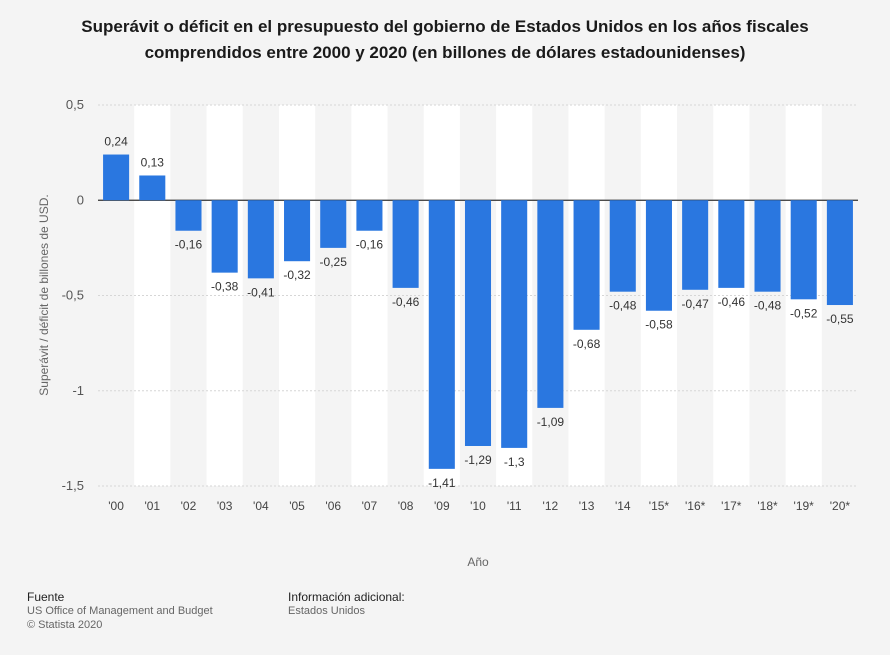 Image resolution: width=890 pixels, height=655 pixels. I want to click on x-tick-label: '16*, so click(695, 506).